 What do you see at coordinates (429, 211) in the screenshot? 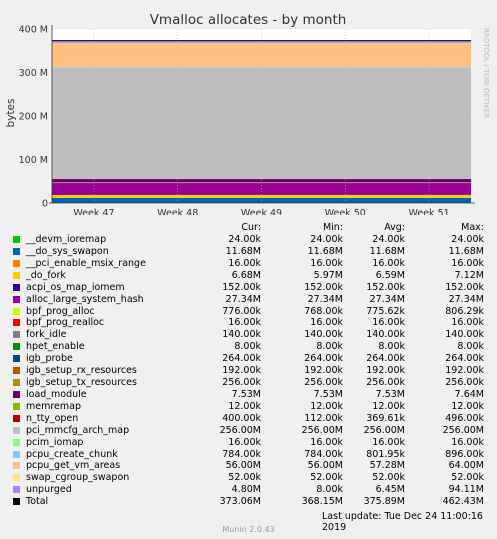
I see `x-tick-label: Week 51` at bounding box center [429, 211].